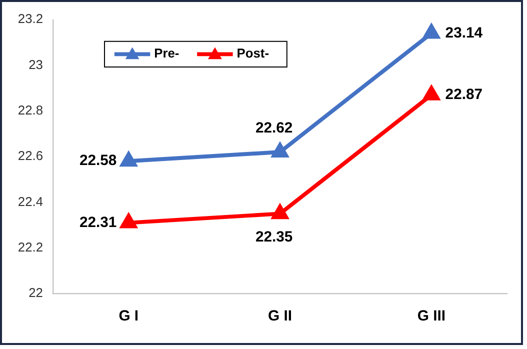 The width and height of the screenshot is (527, 349). I want to click on y-tick-label: 23, so click(35, 64).